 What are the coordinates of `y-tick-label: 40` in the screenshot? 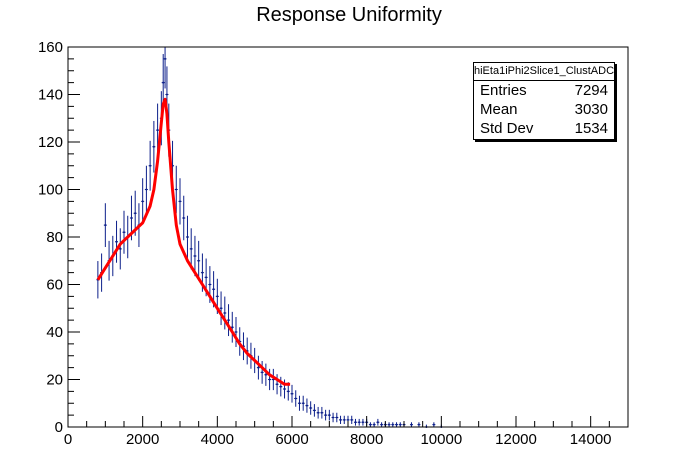 It's located at (54, 332).